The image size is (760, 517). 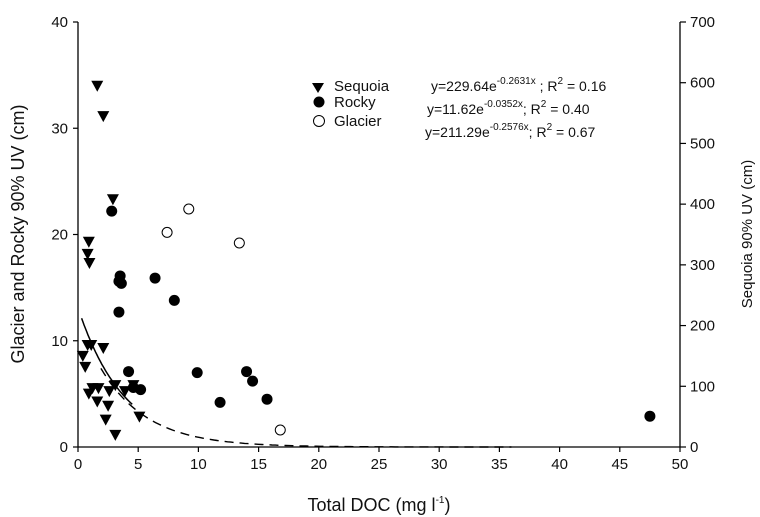 What do you see at coordinates (702, 204) in the screenshot?
I see `right-y-tick-label: 400` at bounding box center [702, 204].